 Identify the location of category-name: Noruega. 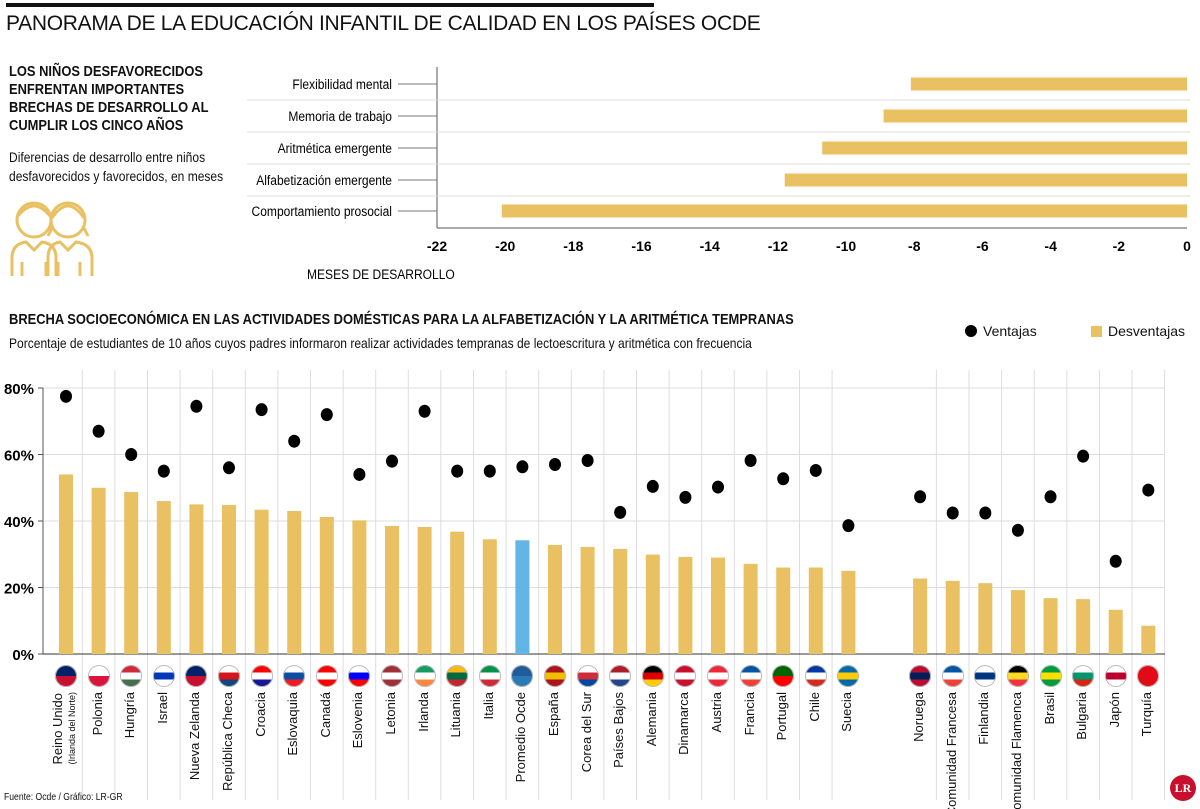
(919, 717).